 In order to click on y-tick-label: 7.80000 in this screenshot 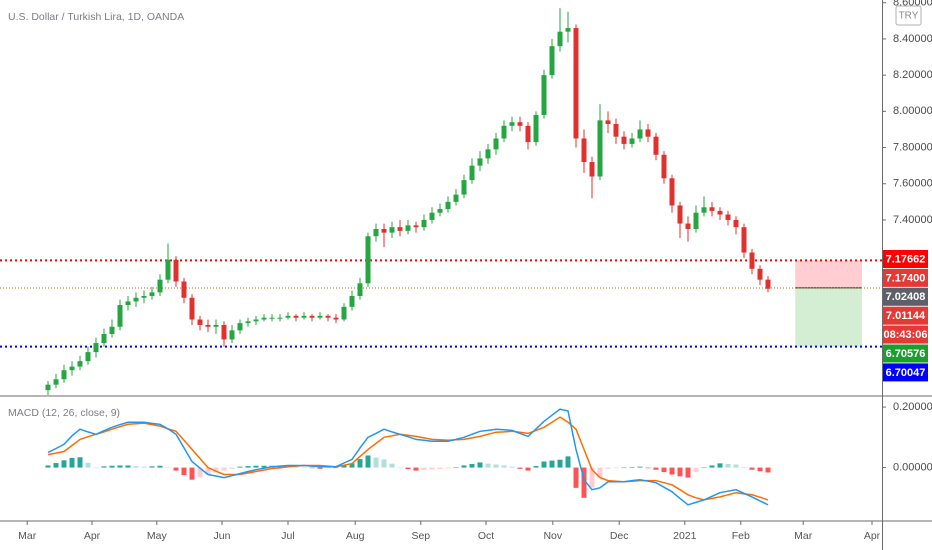, I will do `click(912, 147)`.